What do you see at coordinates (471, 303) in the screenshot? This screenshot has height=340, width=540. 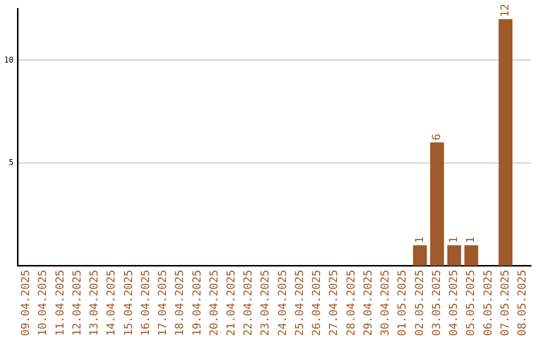 I see `x-tick-label: 05.05.2025` at bounding box center [471, 303].